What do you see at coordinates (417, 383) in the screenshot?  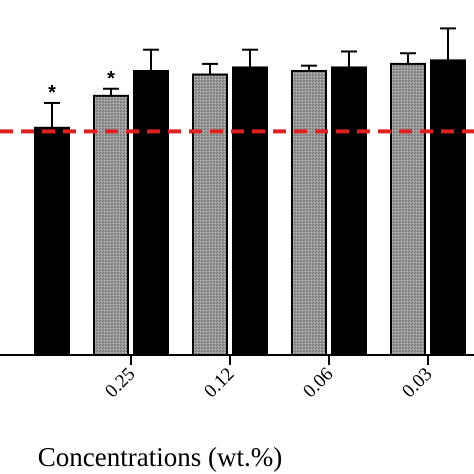 I see `x-tick-label-4: 0.03` at bounding box center [417, 383].